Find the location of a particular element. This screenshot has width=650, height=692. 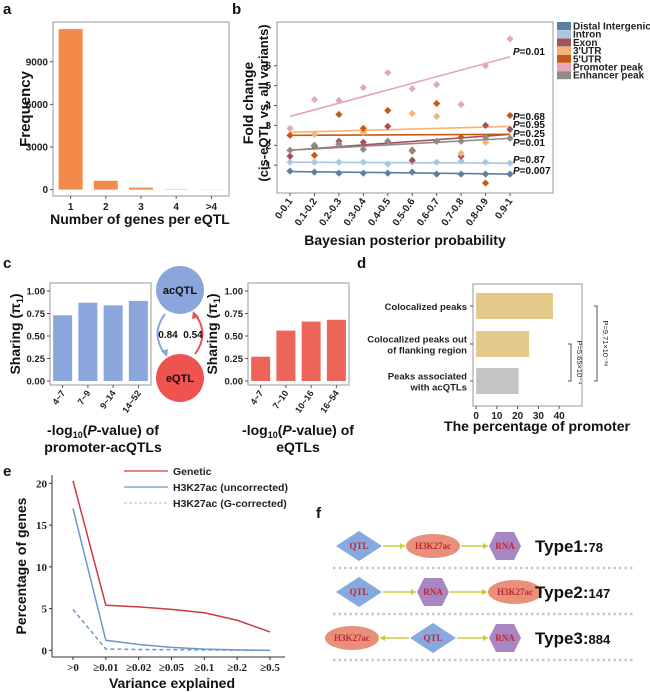

bar-14~52 is located at coordinates (138, 340).